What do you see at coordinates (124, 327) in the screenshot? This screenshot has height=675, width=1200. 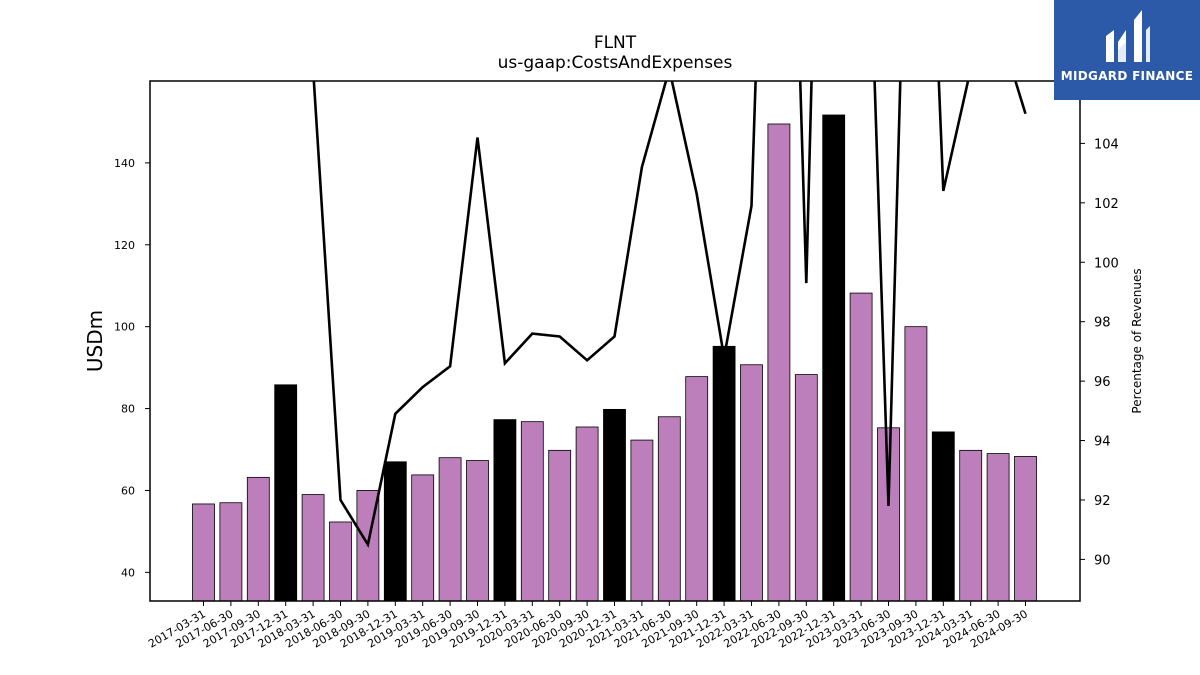 I see `y-tick-label: 100` at bounding box center [124, 327].